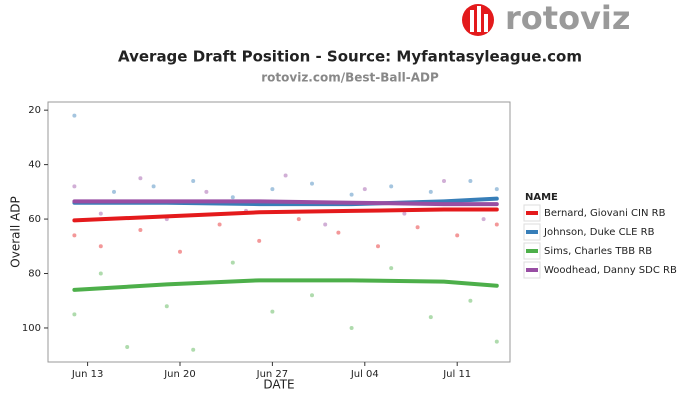 The width and height of the screenshot is (700, 400). I want to click on logo-text: rotoviz, so click(568, 18).